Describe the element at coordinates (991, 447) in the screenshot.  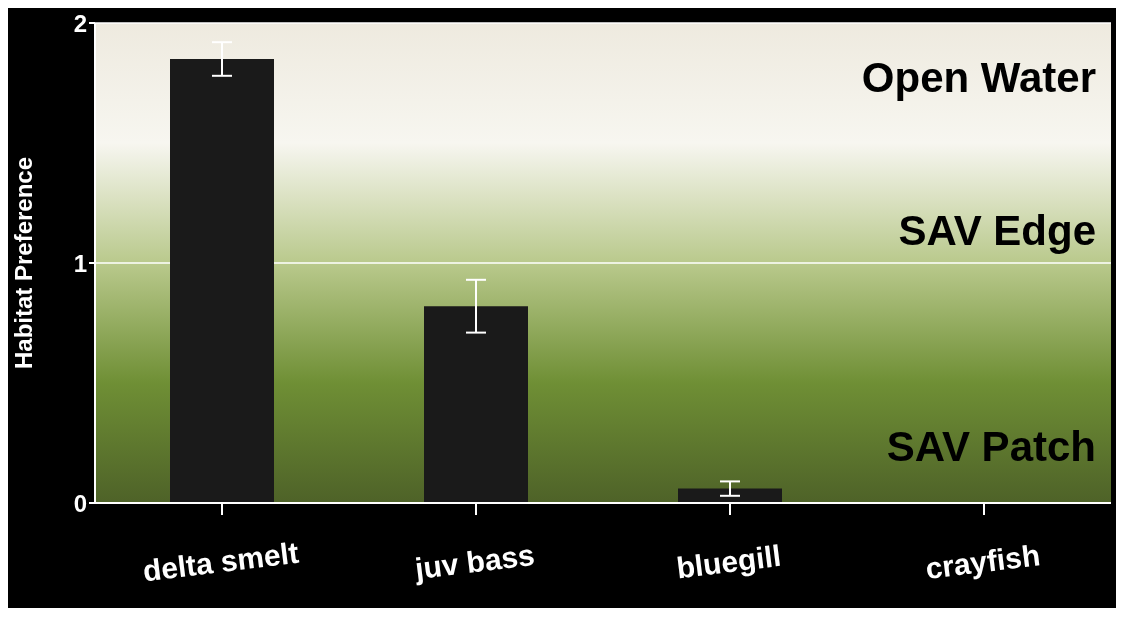
I see `annotation: SAV Patch` at that location.